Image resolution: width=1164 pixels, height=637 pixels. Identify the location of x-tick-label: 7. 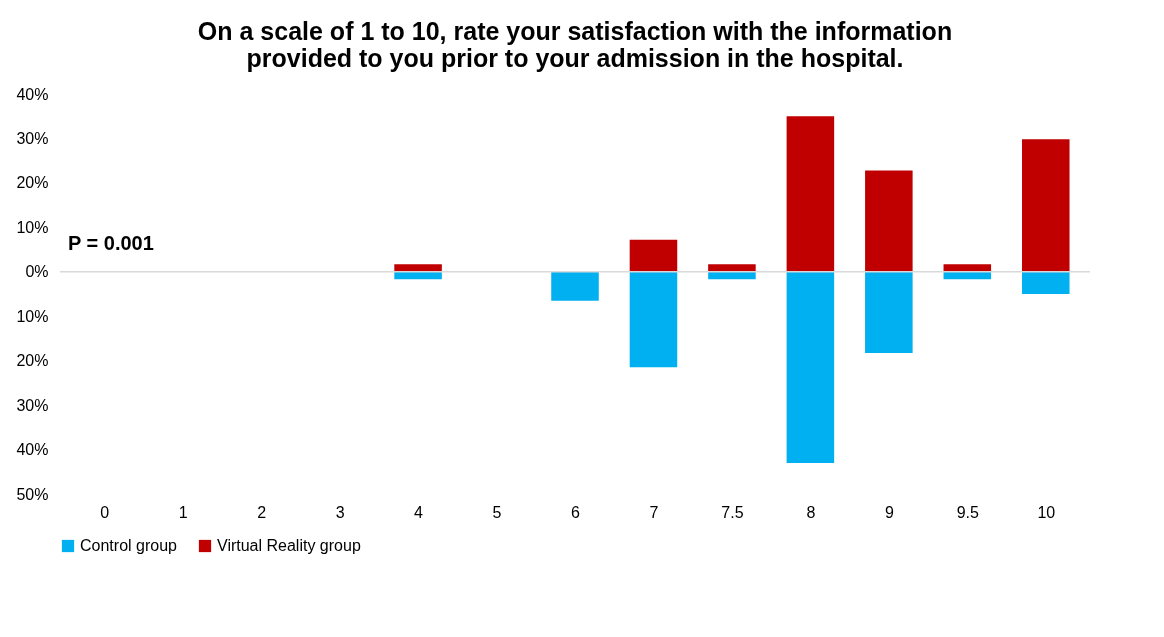
(654, 512).